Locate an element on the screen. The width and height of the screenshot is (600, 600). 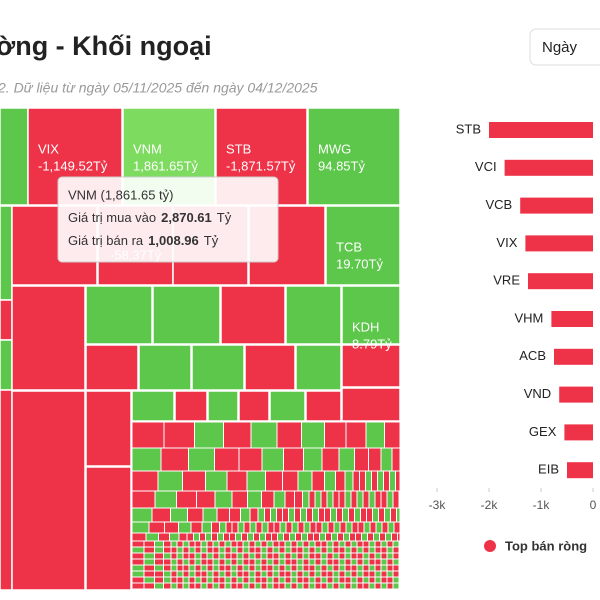
tile-name: VIX is located at coordinates (48, 148).